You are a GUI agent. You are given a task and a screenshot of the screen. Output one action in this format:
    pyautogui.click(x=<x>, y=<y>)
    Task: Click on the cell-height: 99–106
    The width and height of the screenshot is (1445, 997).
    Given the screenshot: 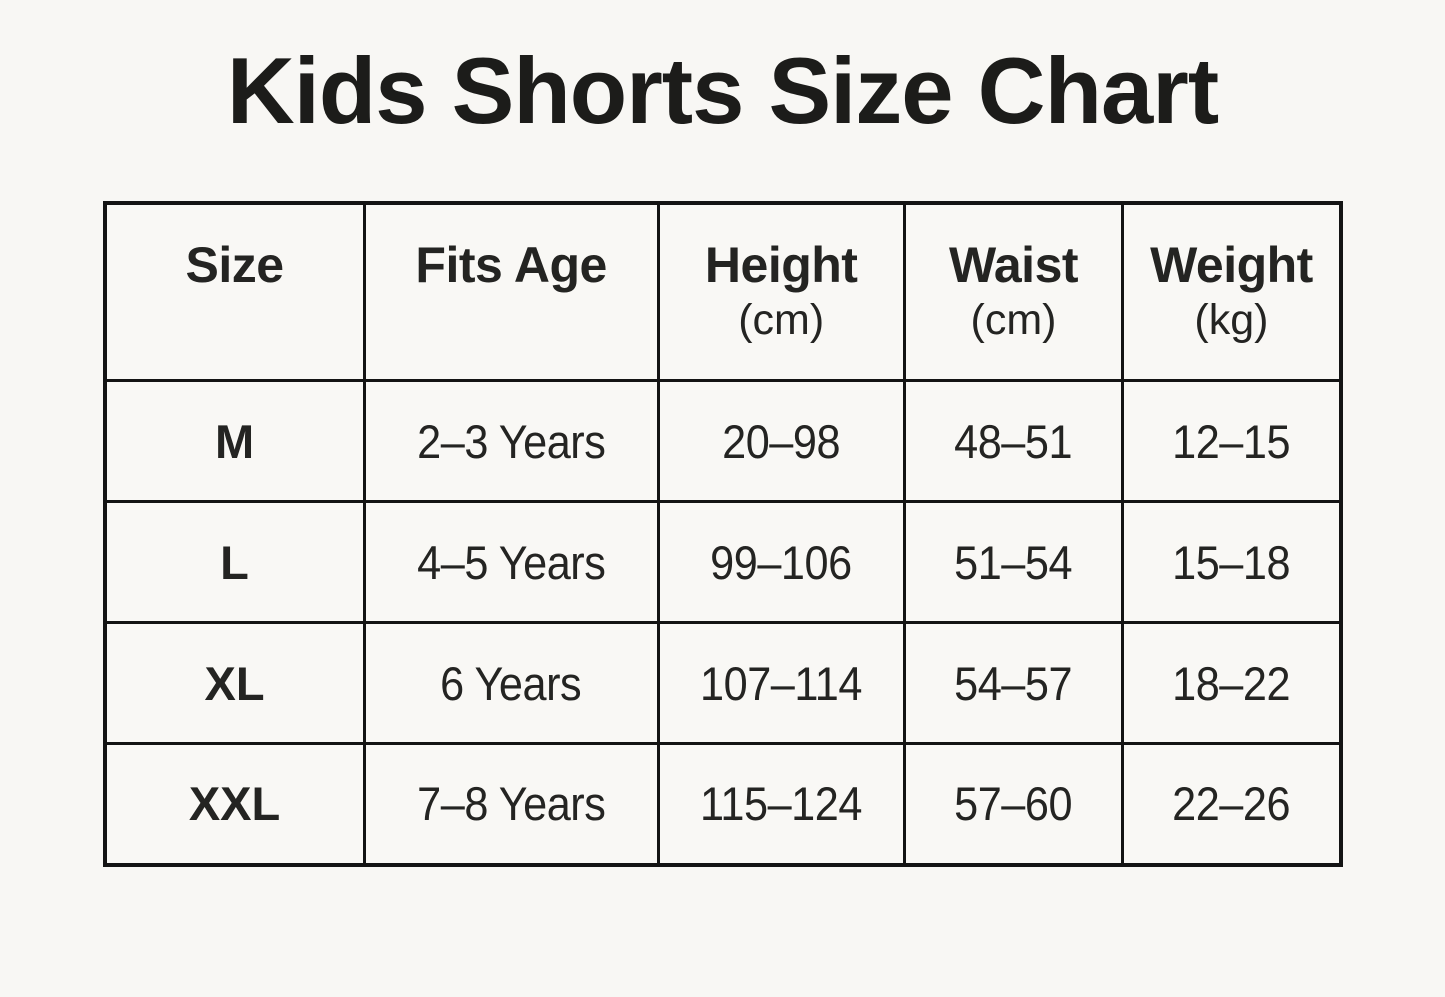 What is the action you would take?
    pyautogui.click(x=781, y=562)
    